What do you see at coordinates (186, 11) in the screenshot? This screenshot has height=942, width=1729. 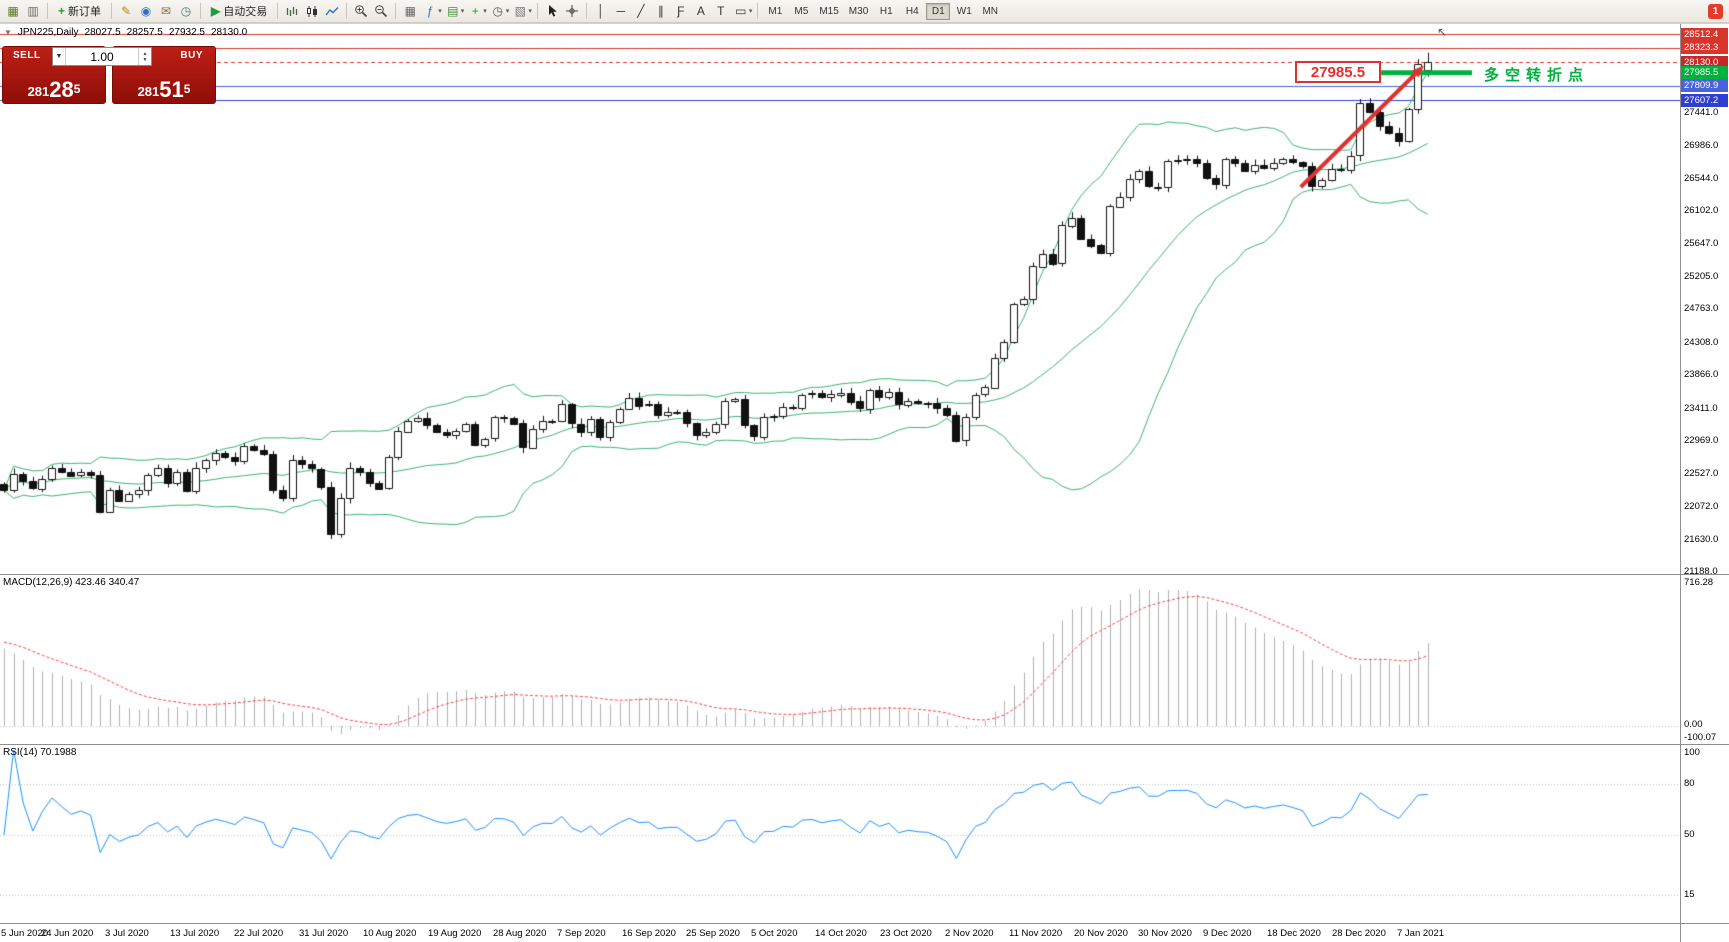 I see `history-center-icon: ◷` at bounding box center [186, 11].